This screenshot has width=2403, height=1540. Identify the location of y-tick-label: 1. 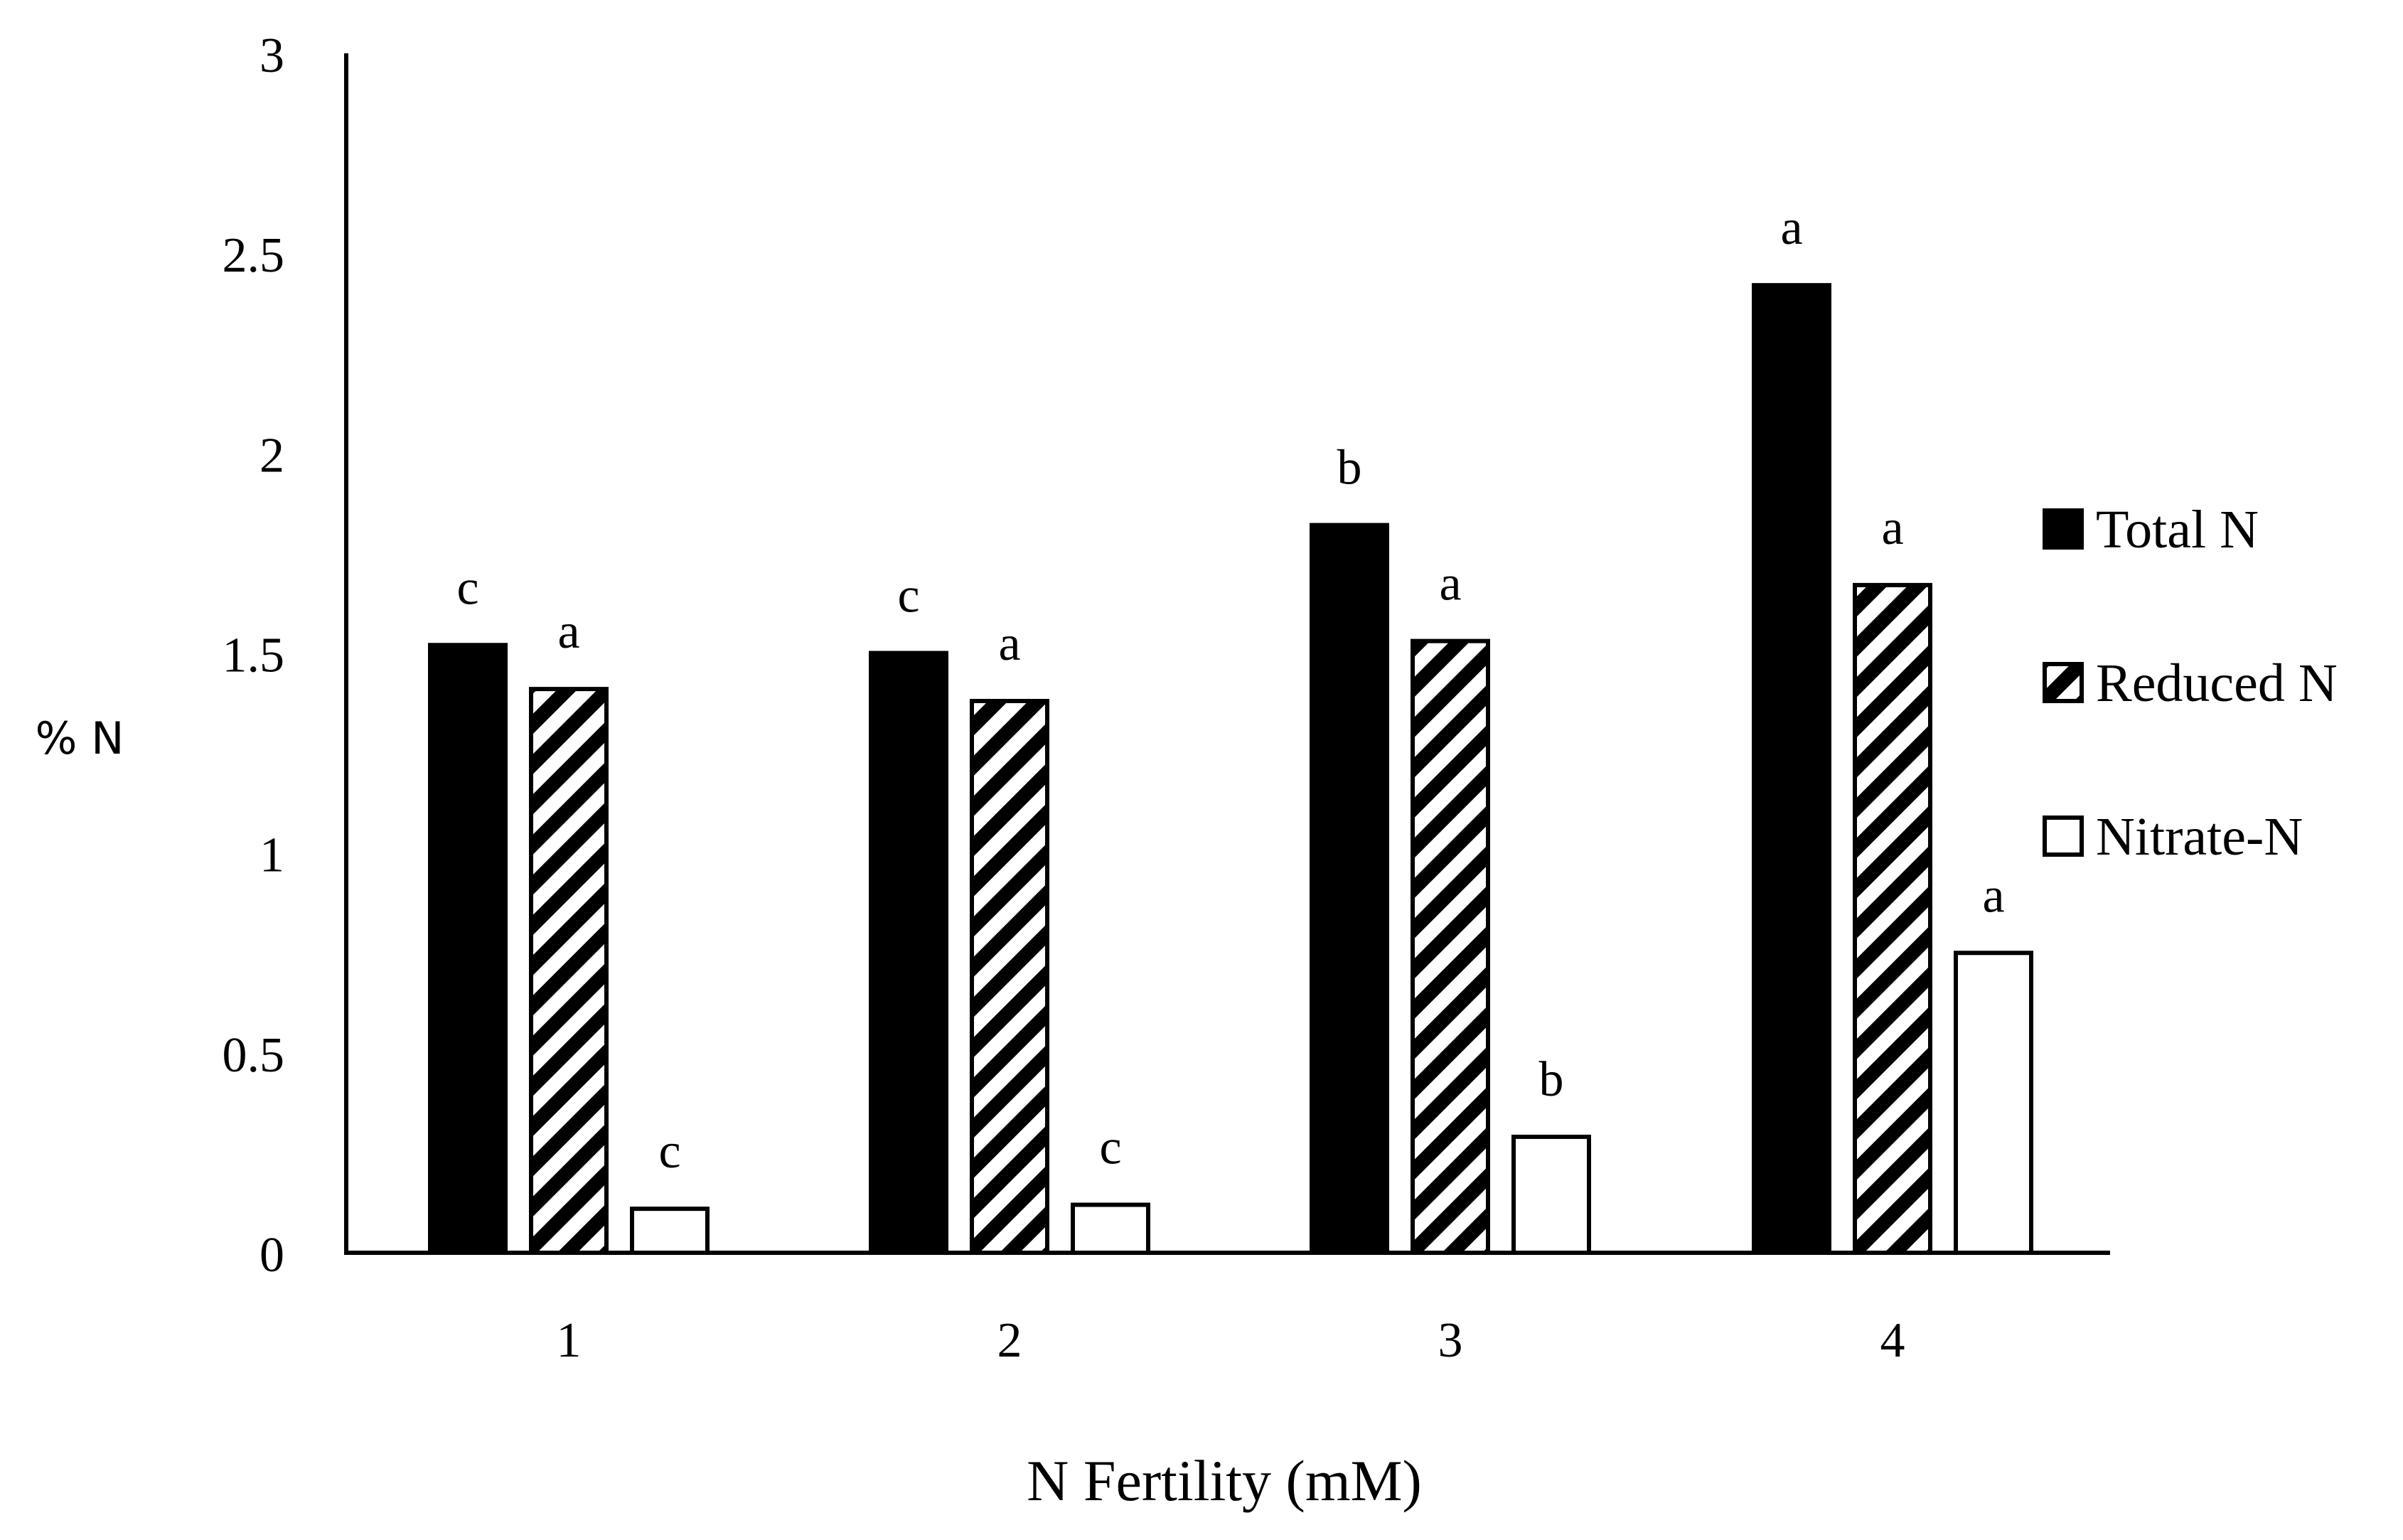
(271, 855).